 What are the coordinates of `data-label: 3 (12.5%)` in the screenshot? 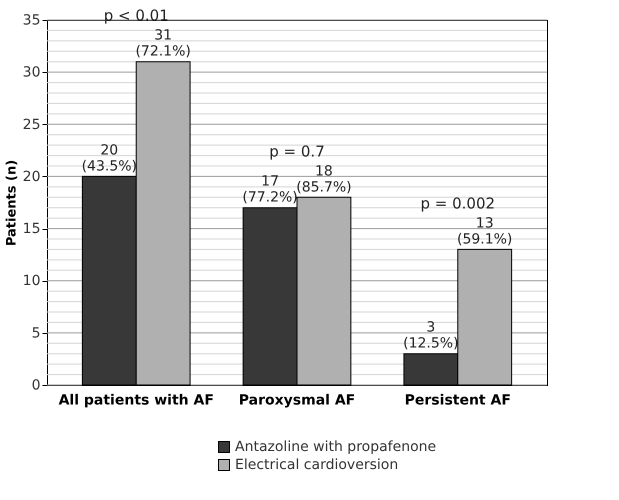 It's located at (431, 336).